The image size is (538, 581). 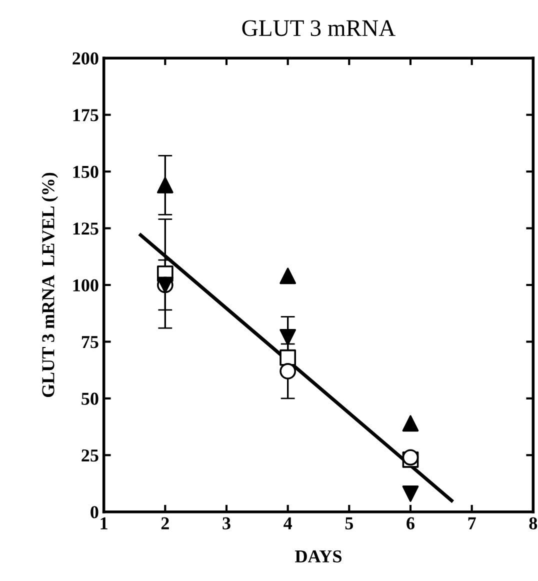 I want to click on x-tick-label: 7, so click(x=472, y=523).